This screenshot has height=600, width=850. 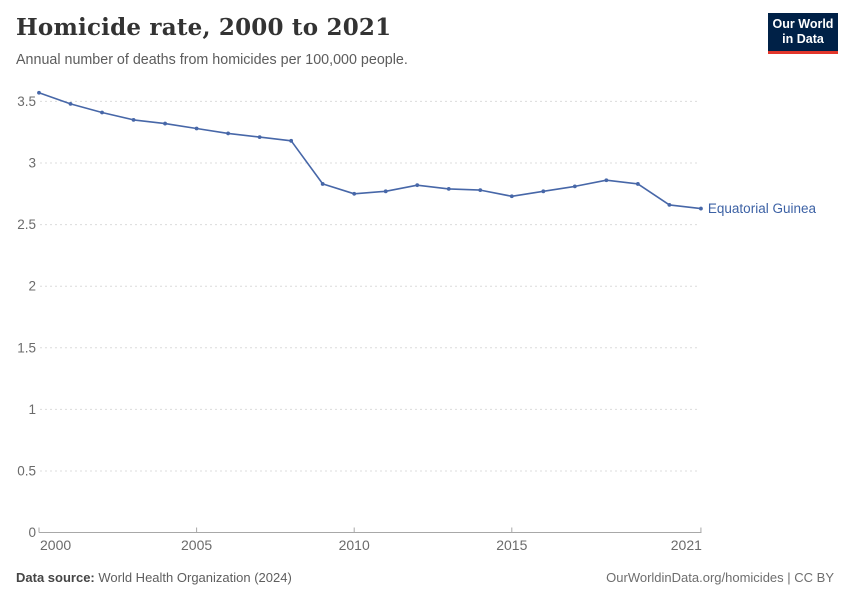 I want to click on x-axis-tick-label: 2010, so click(x=354, y=545).